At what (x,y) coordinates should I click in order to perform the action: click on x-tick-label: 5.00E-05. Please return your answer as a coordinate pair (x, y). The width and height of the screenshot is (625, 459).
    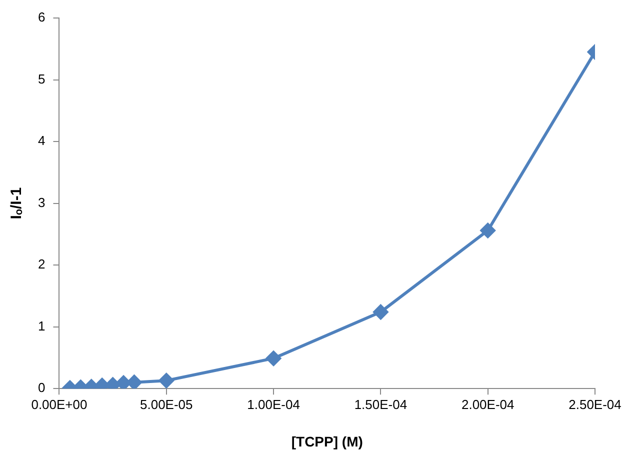
    Looking at the image, I should click on (166, 404).